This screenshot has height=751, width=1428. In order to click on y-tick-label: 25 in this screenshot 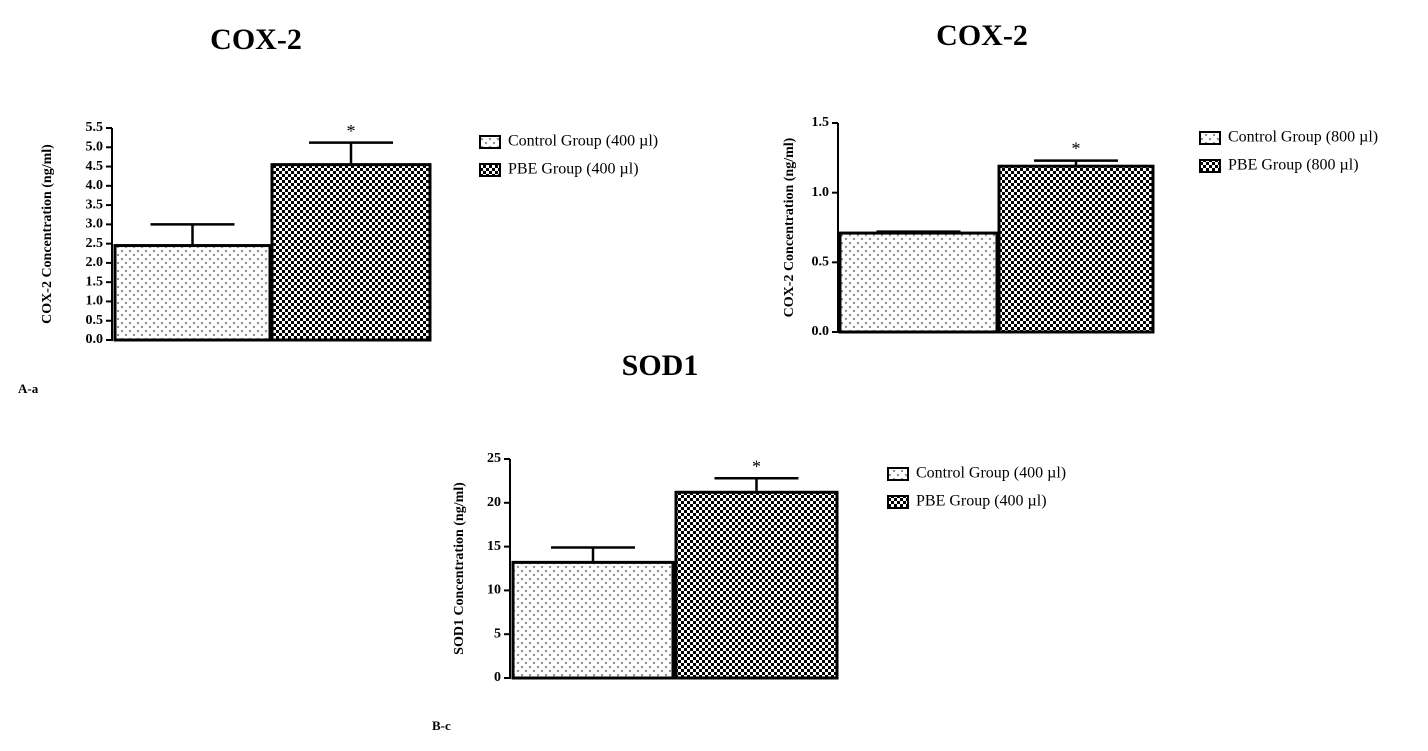, I will do `click(494, 458)`.